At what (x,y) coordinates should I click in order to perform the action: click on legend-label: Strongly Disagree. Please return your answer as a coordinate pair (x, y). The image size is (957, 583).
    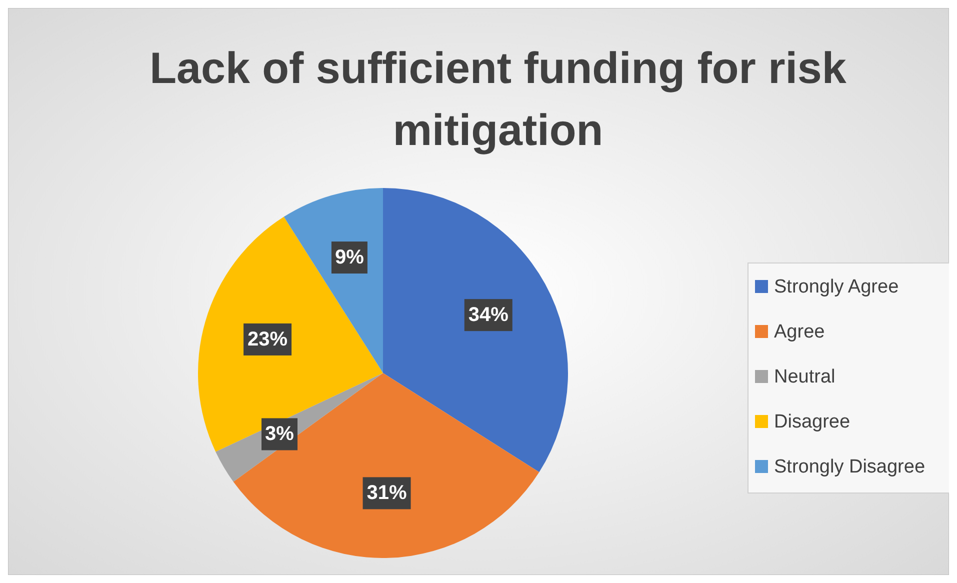
    Looking at the image, I should click on (850, 467).